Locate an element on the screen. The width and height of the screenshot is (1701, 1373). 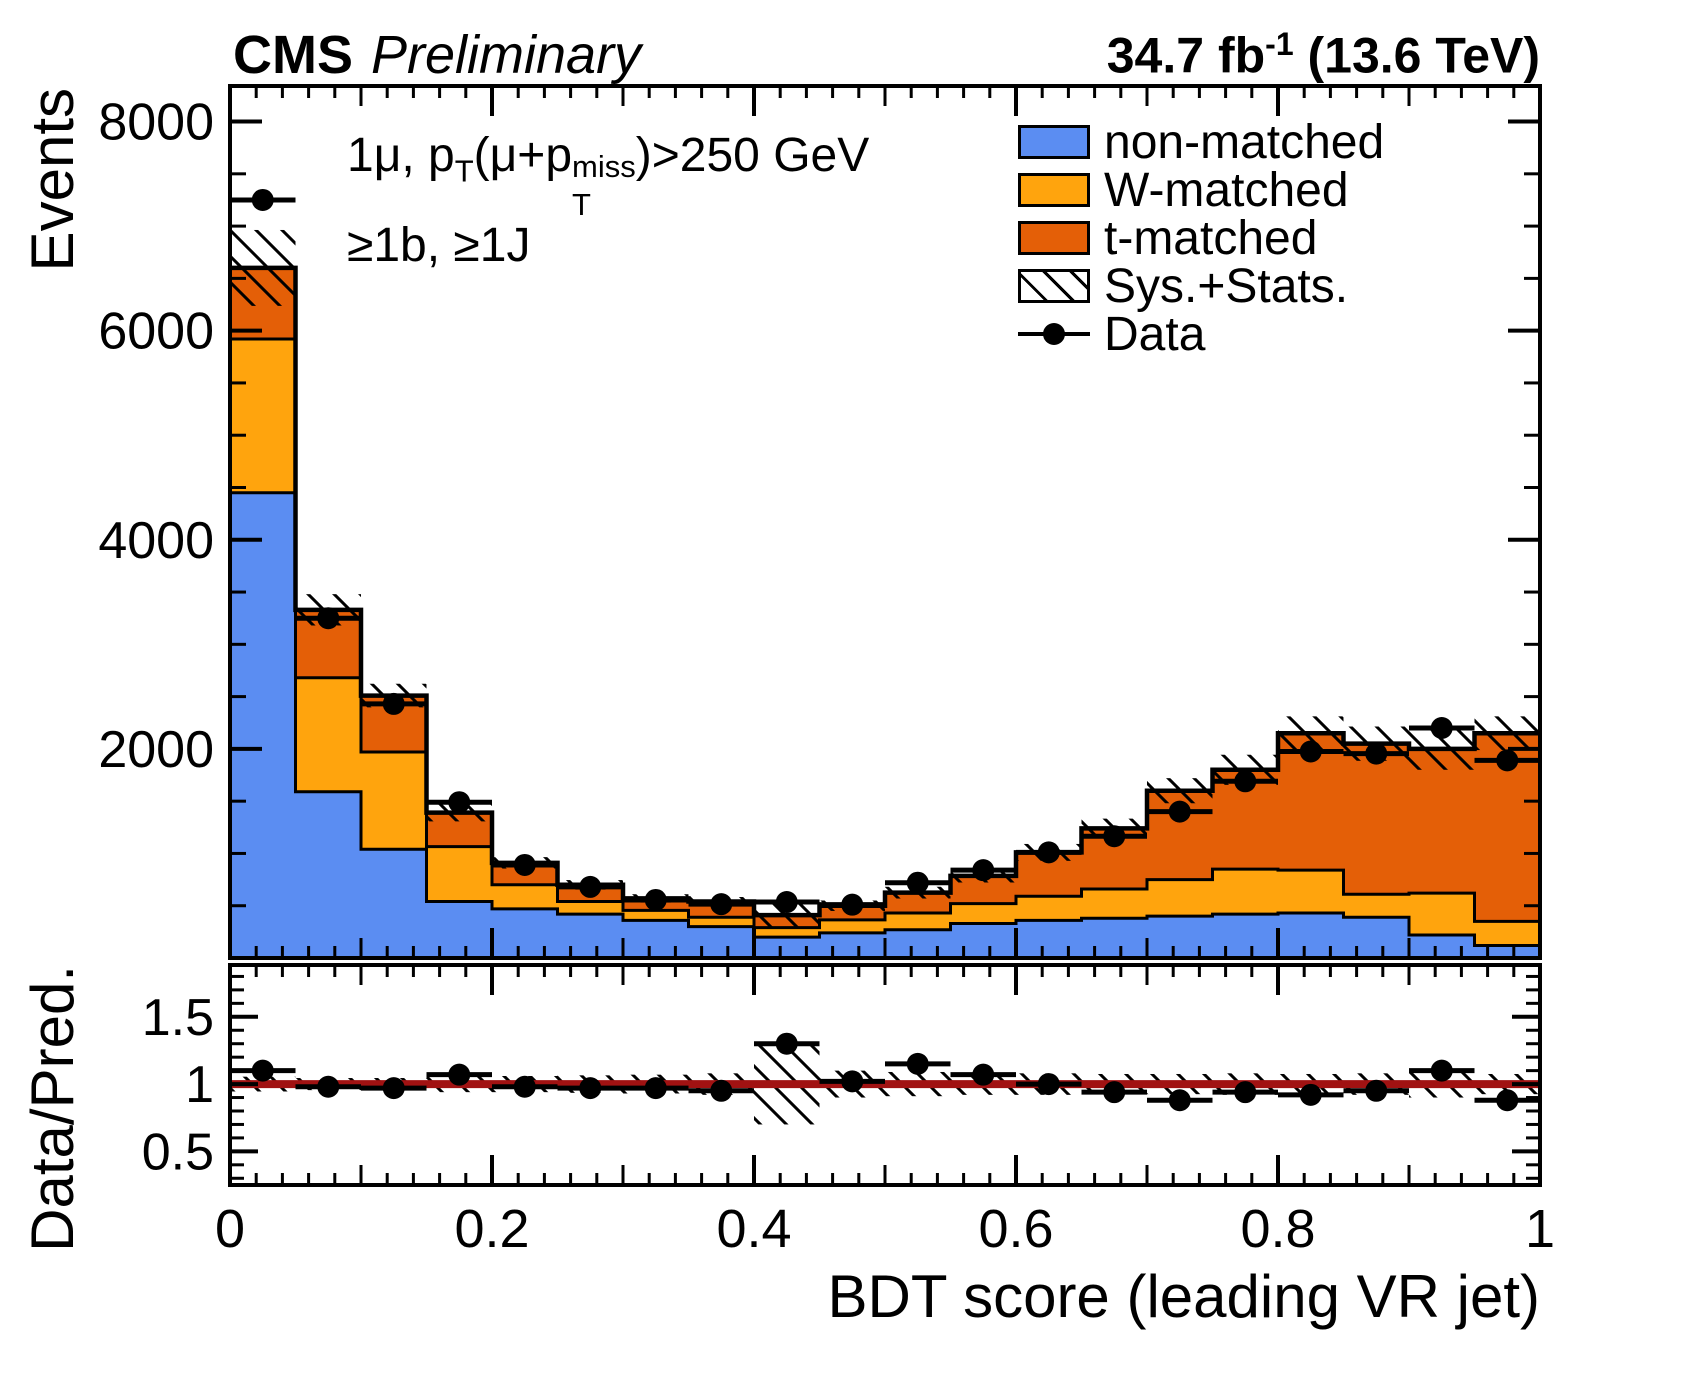
svg-text: 4000 is located at coordinates (156, 541).